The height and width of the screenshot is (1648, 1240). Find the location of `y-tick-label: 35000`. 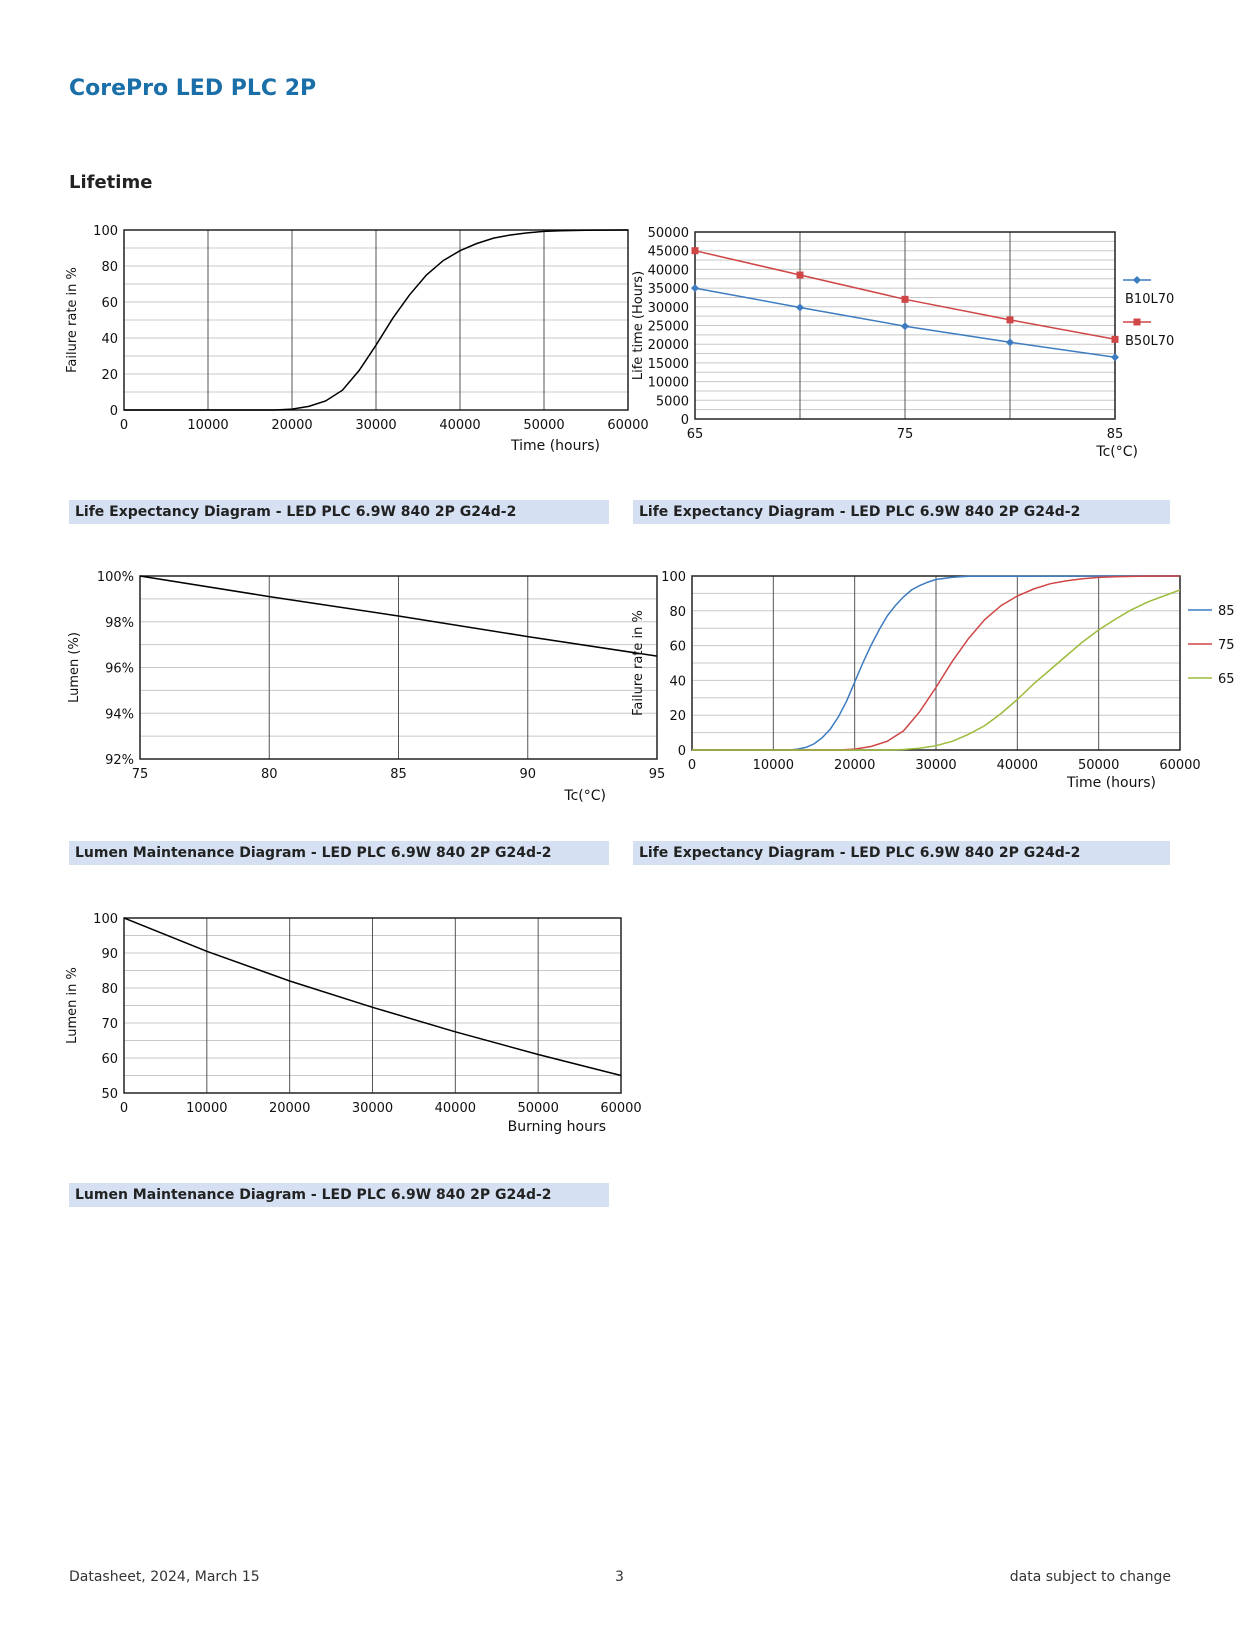

y-tick-label: 35000 is located at coordinates (668, 289).